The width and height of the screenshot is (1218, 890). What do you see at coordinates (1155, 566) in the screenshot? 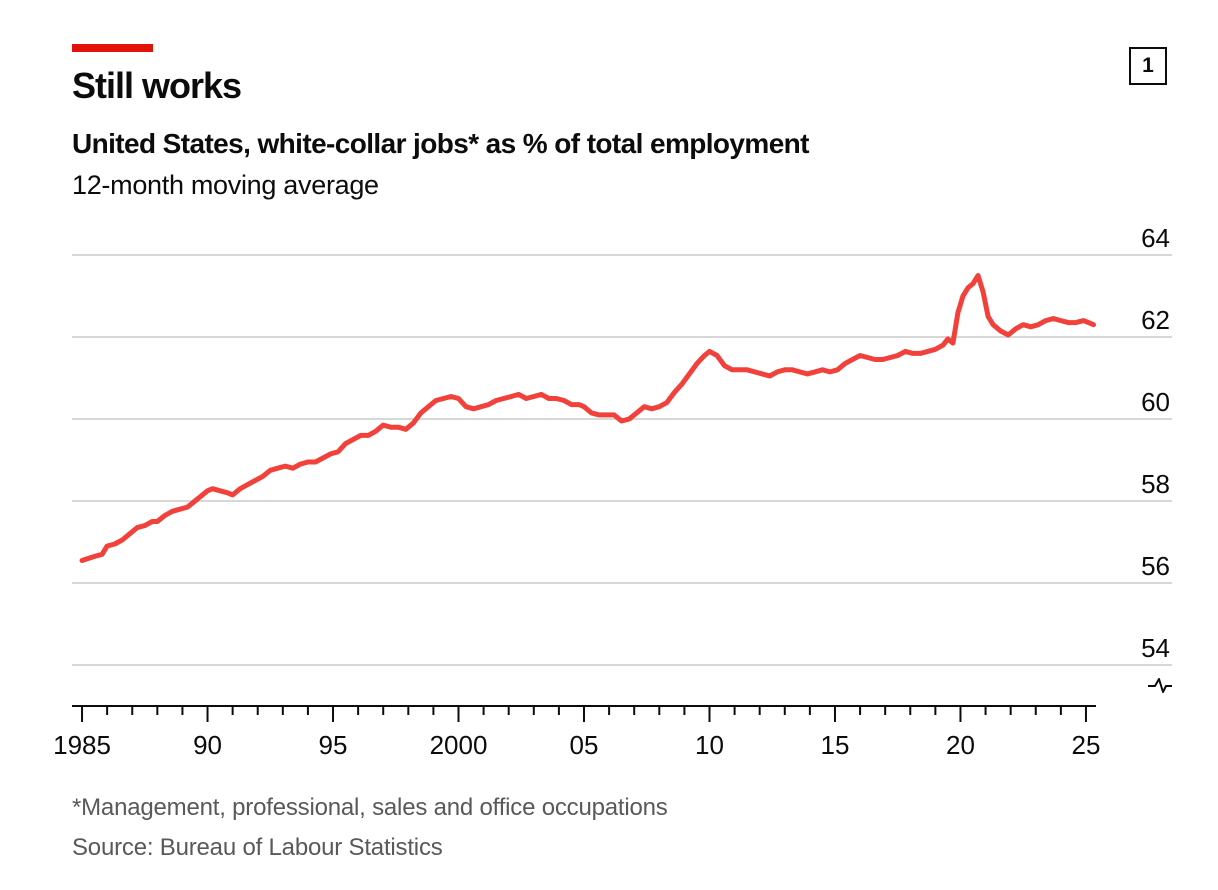
I see `y-tick-label: 56` at bounding box center [1155, 566].